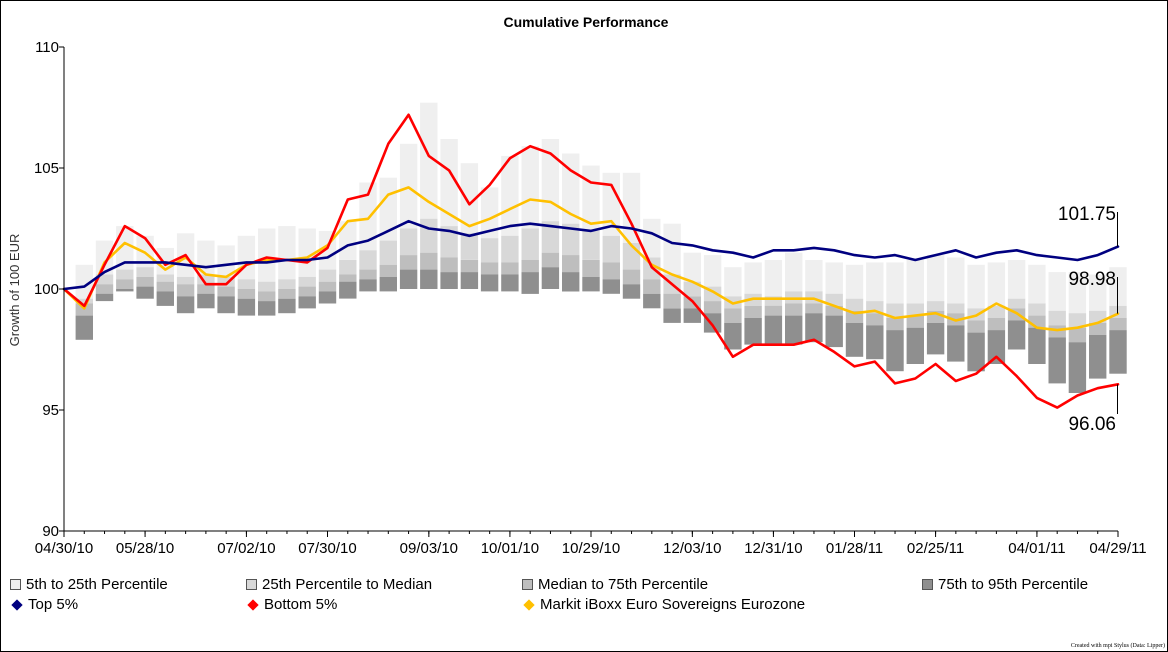  What do you see at coordinates (673, 604) in the screenshot?
I see `legend-label: Markit iBoxx Euro Sovereigns Eurozone` at bounding box center [673, 604].